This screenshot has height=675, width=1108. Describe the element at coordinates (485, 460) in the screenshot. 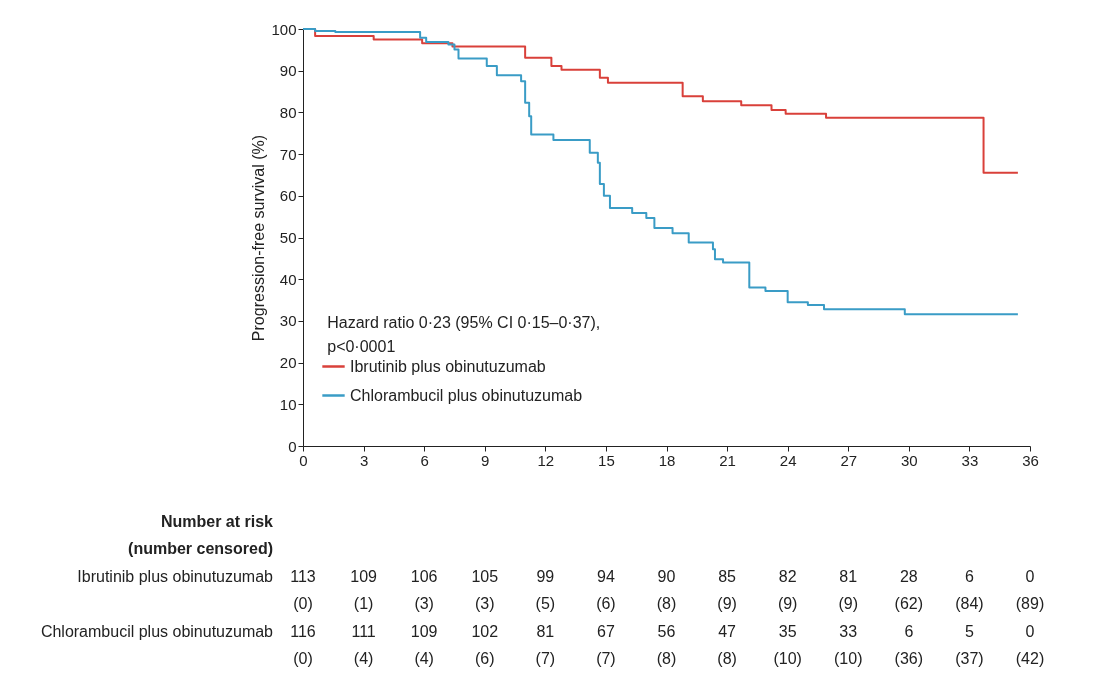

I see `x-tick-label: 9` at that location.